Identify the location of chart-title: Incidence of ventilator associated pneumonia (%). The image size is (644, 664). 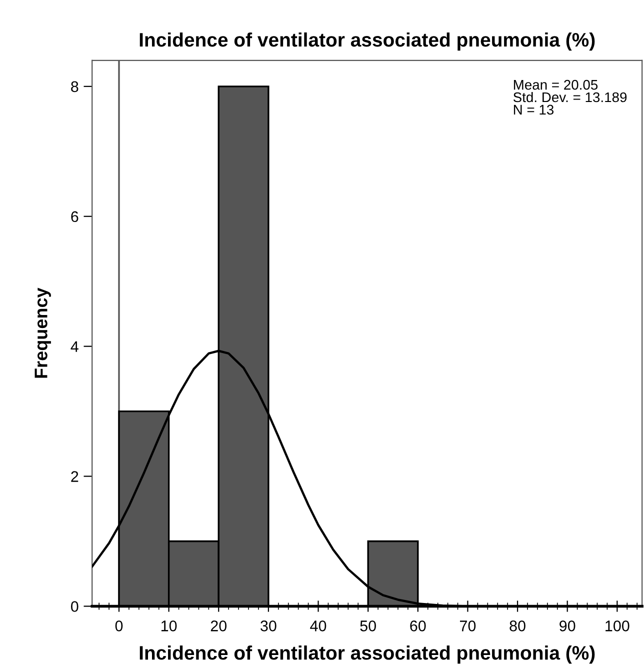
(367, 41).